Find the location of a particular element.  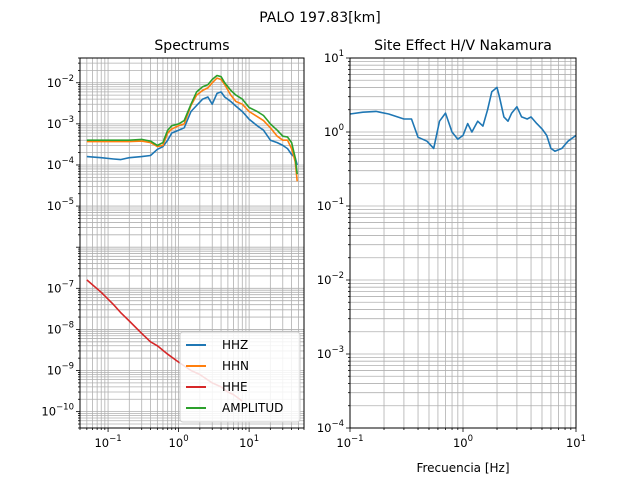

legend-box is located at coordinates (240, 377).